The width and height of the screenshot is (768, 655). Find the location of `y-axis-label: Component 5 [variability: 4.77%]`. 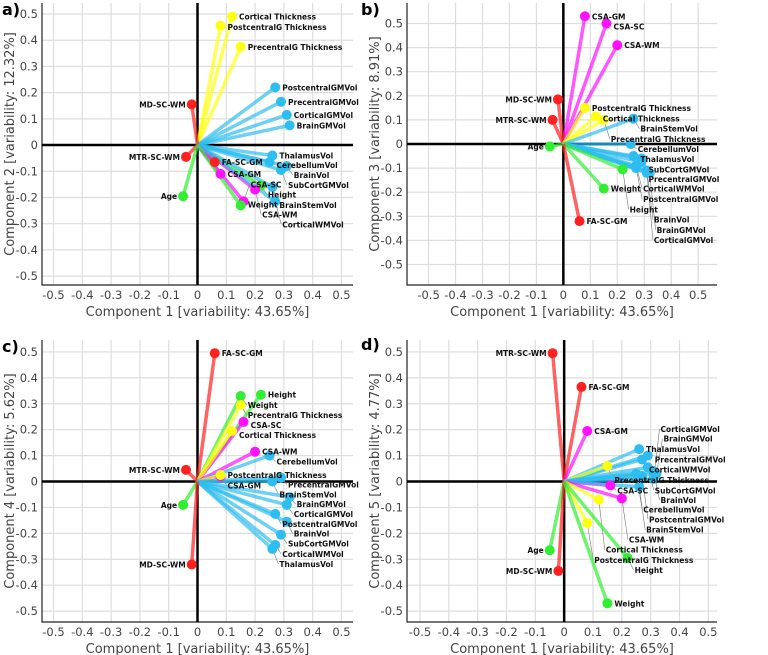

y-axis-label: Component 5 [variability: 4.77%] is located at coordinates (375, 480).